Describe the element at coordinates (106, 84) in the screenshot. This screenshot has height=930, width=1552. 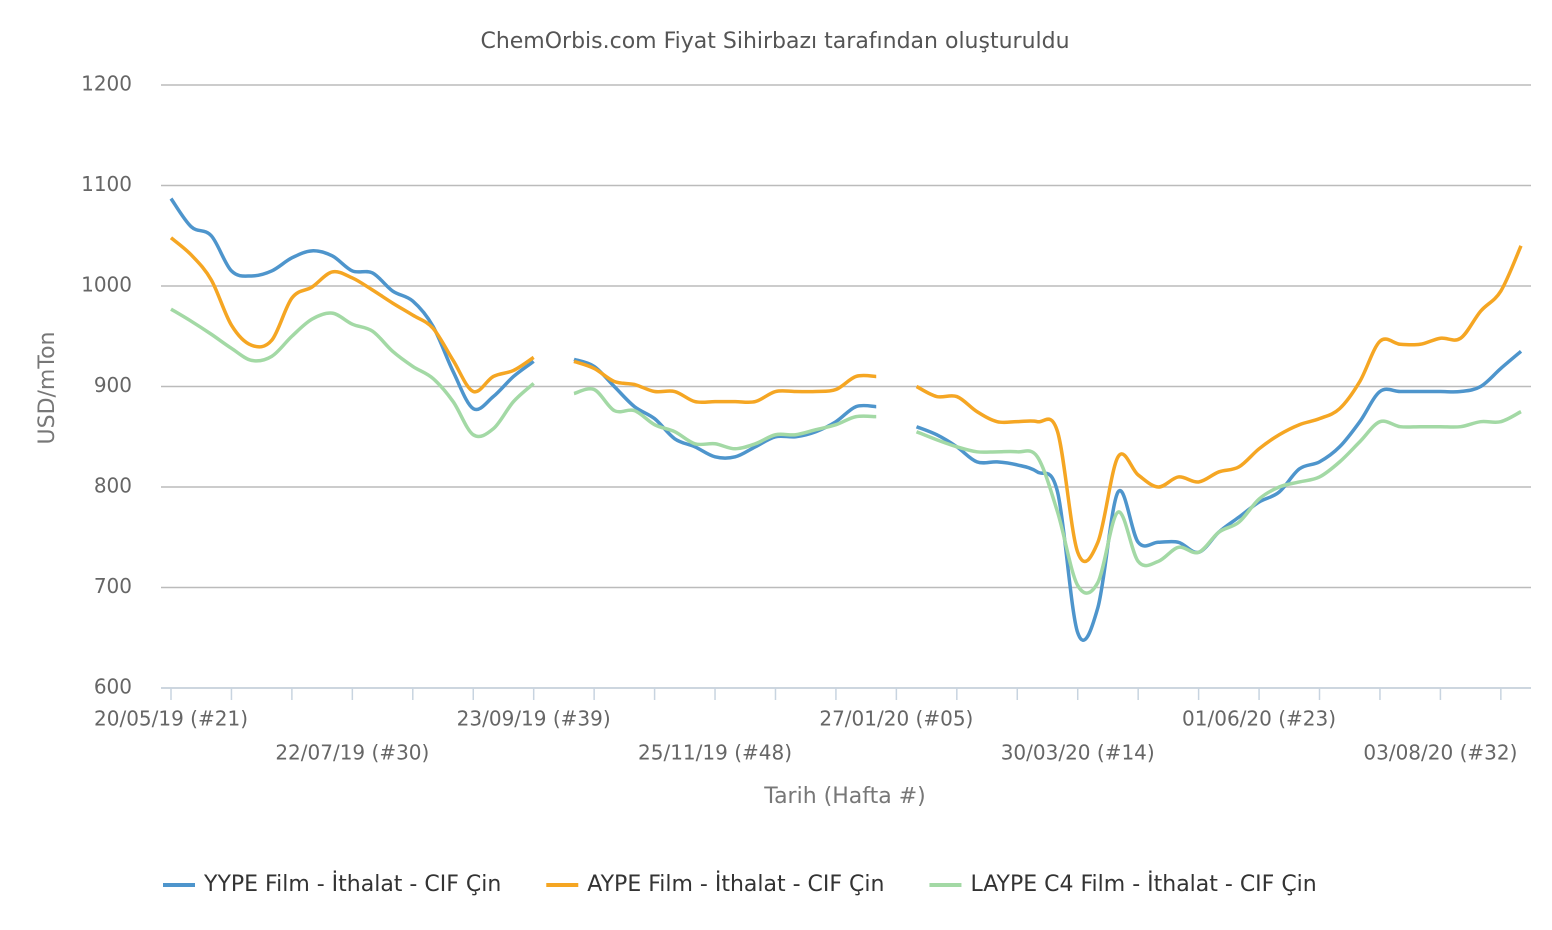
I see `y-tick-label: 1200` at that location.